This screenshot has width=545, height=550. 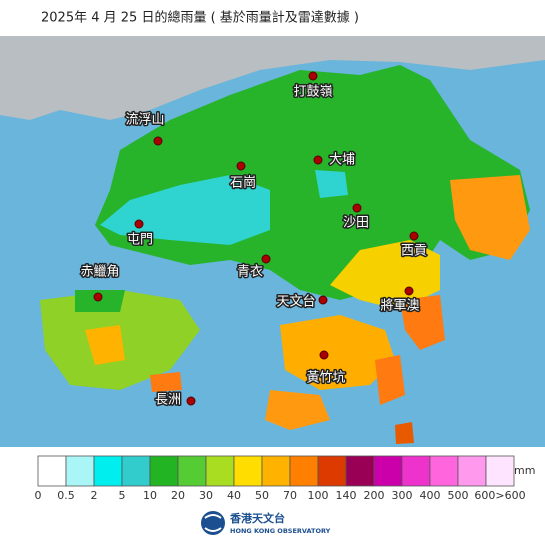 I want to click on logo: 香港天文台 HONG KONG OBSERVATORY, so click(x=266, y=523).